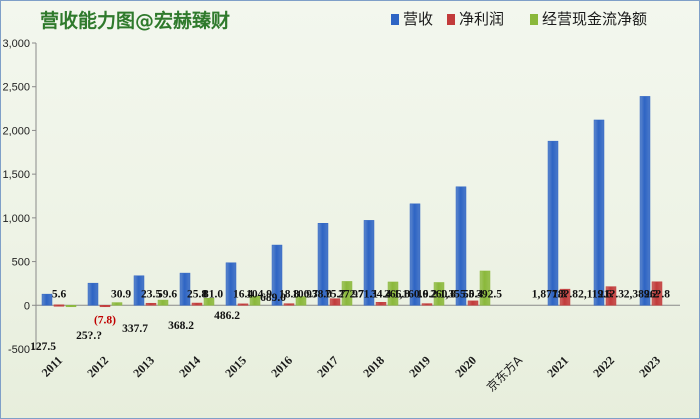  Describe the element at coordinates (21, 263) in the screenshot. I see `y-tick-label: 500` at that location.